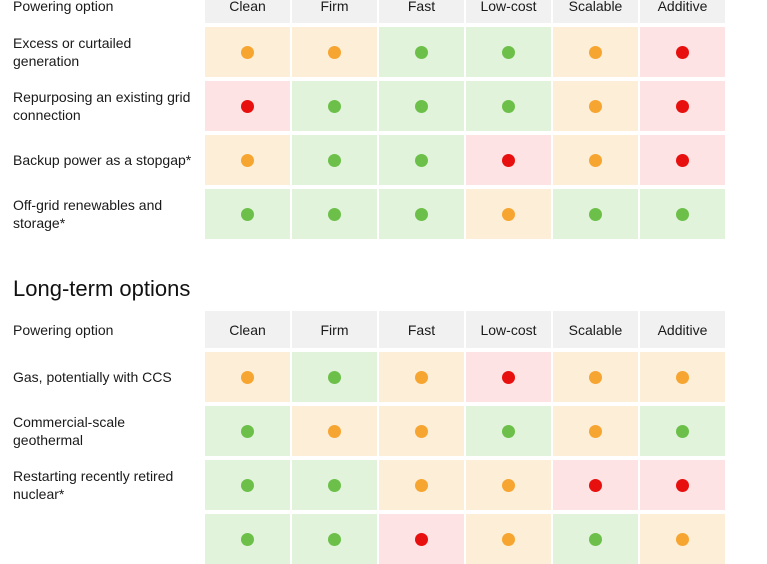 Image resolution: width=767 pixels, height=564 pixels. Describe the element at coordinates (108, 539) in the screenshot. I see `row-label` at that location.